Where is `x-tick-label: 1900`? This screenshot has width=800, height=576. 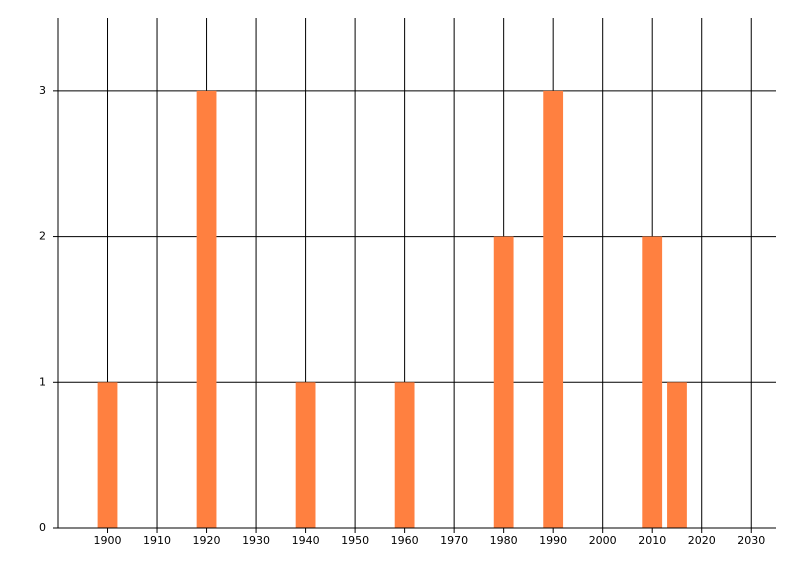
x-tick-label: 1900 is located at coordinates (108, 540).